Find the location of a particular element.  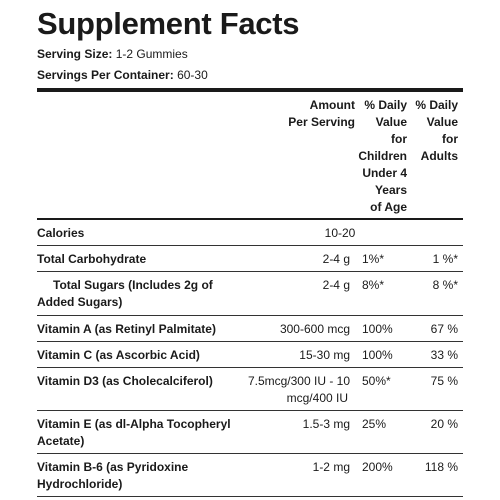

children-daily-value: 200% is located at coordinates (377, 467).